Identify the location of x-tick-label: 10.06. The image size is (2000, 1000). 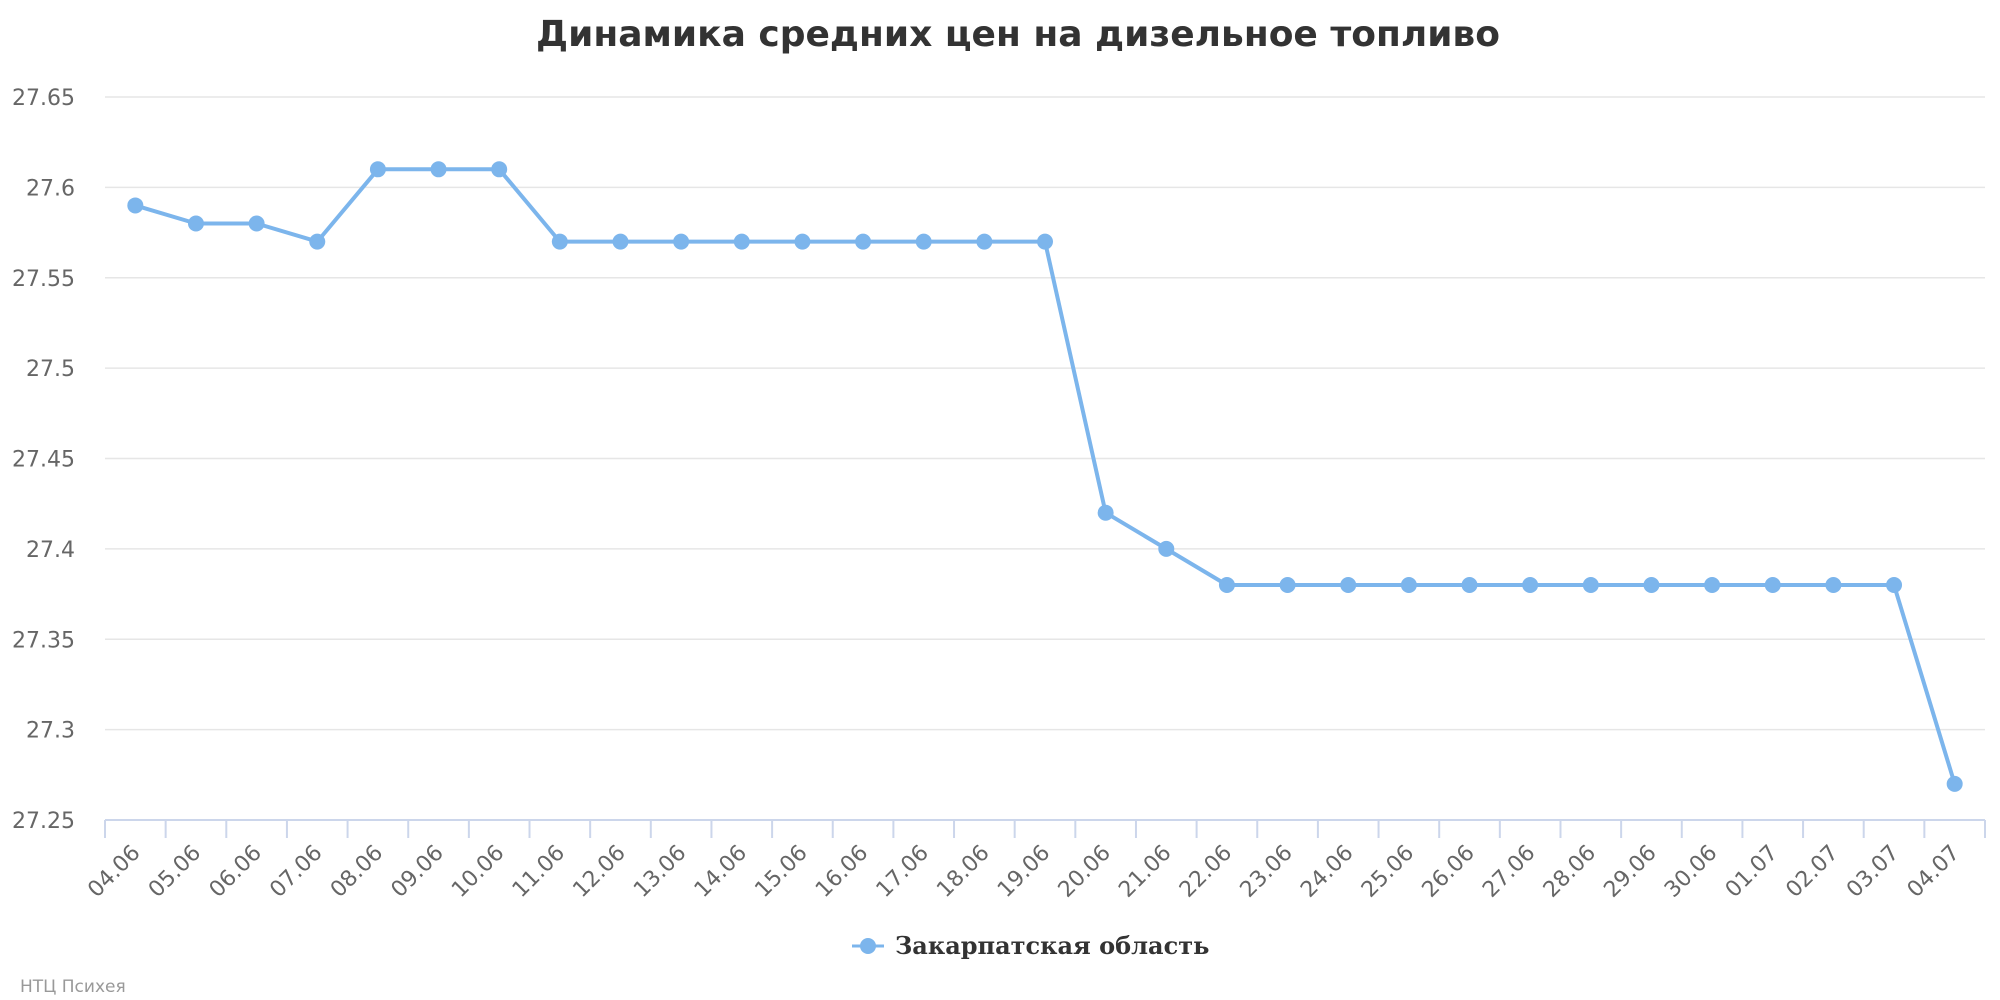
(478, 872).